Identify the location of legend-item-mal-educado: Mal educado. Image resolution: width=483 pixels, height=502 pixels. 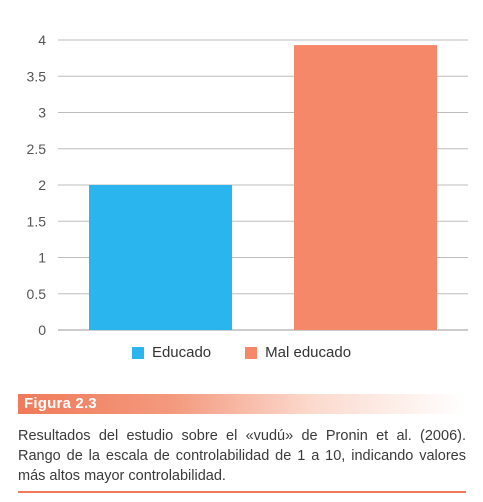
(298, 352).